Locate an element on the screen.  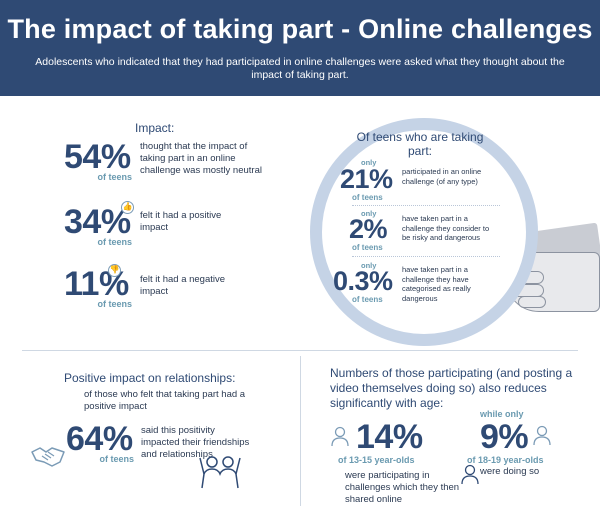
lens-unit-2: of teens is located at coordinates (367, 247).